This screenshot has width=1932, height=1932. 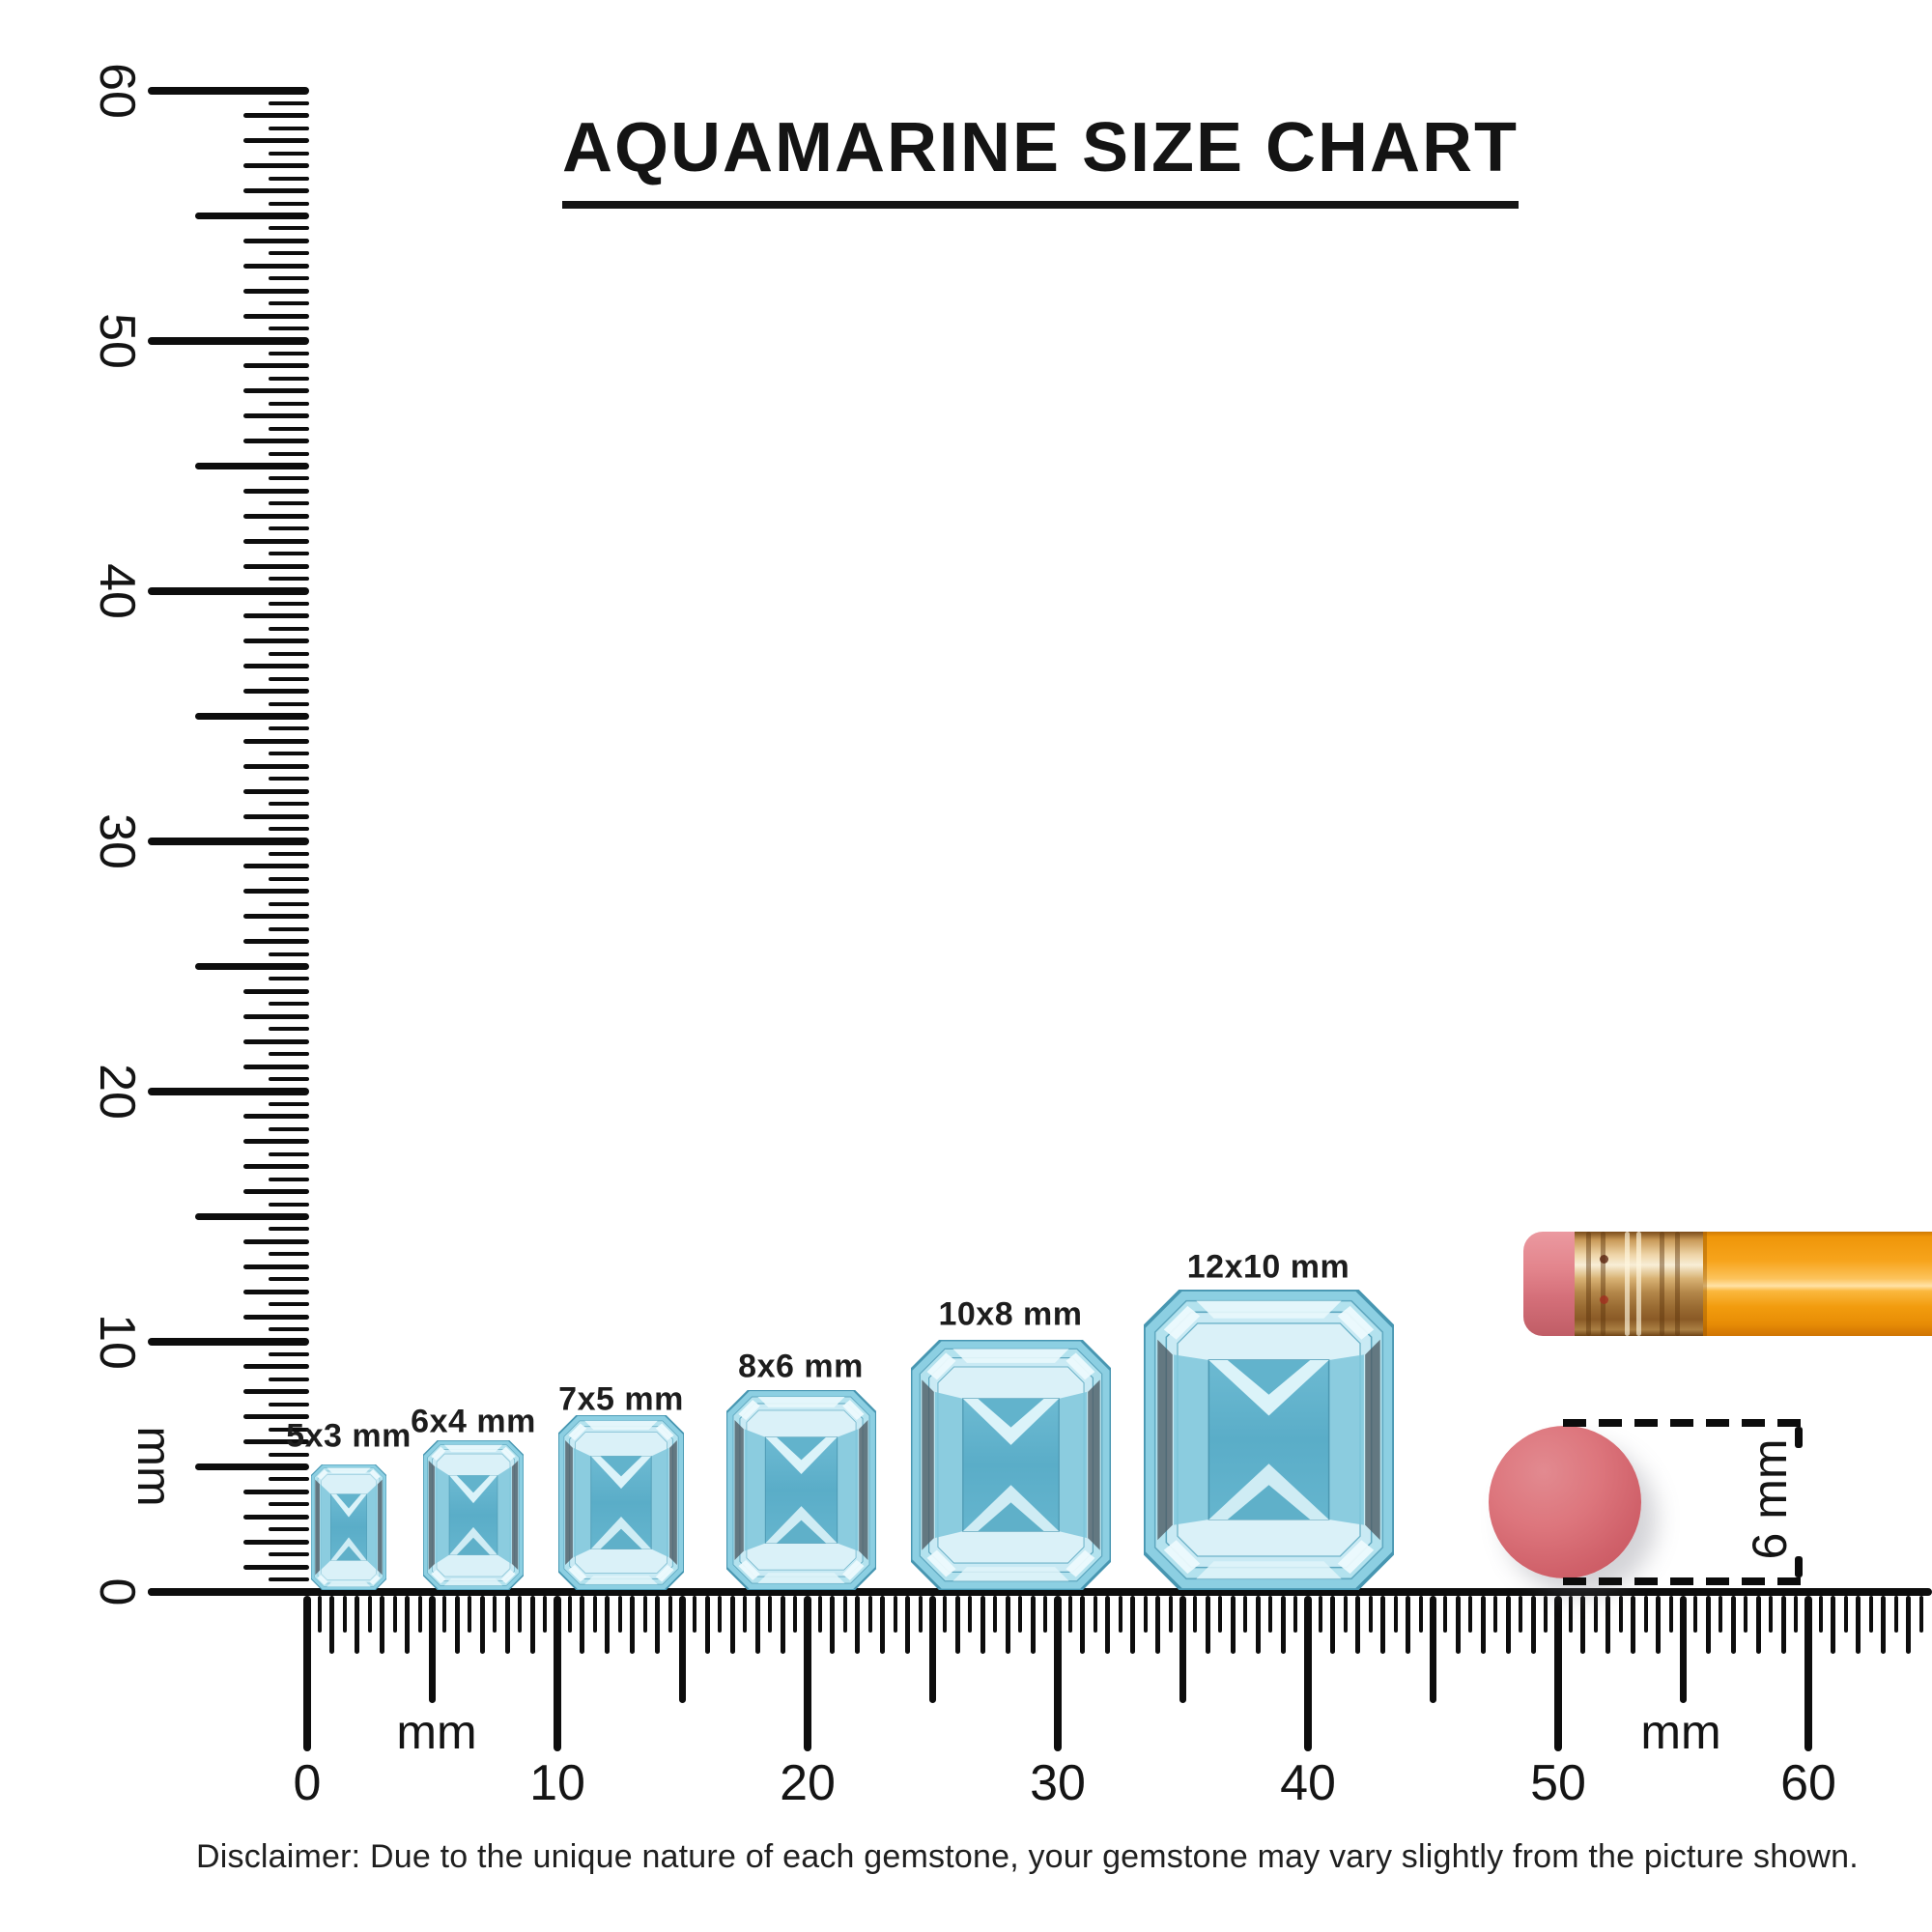 What do you see at coordinates (1550, 1284) in the screenshot?
I see `pencil-eraser-tip` at bounding box center [1550, 1284].